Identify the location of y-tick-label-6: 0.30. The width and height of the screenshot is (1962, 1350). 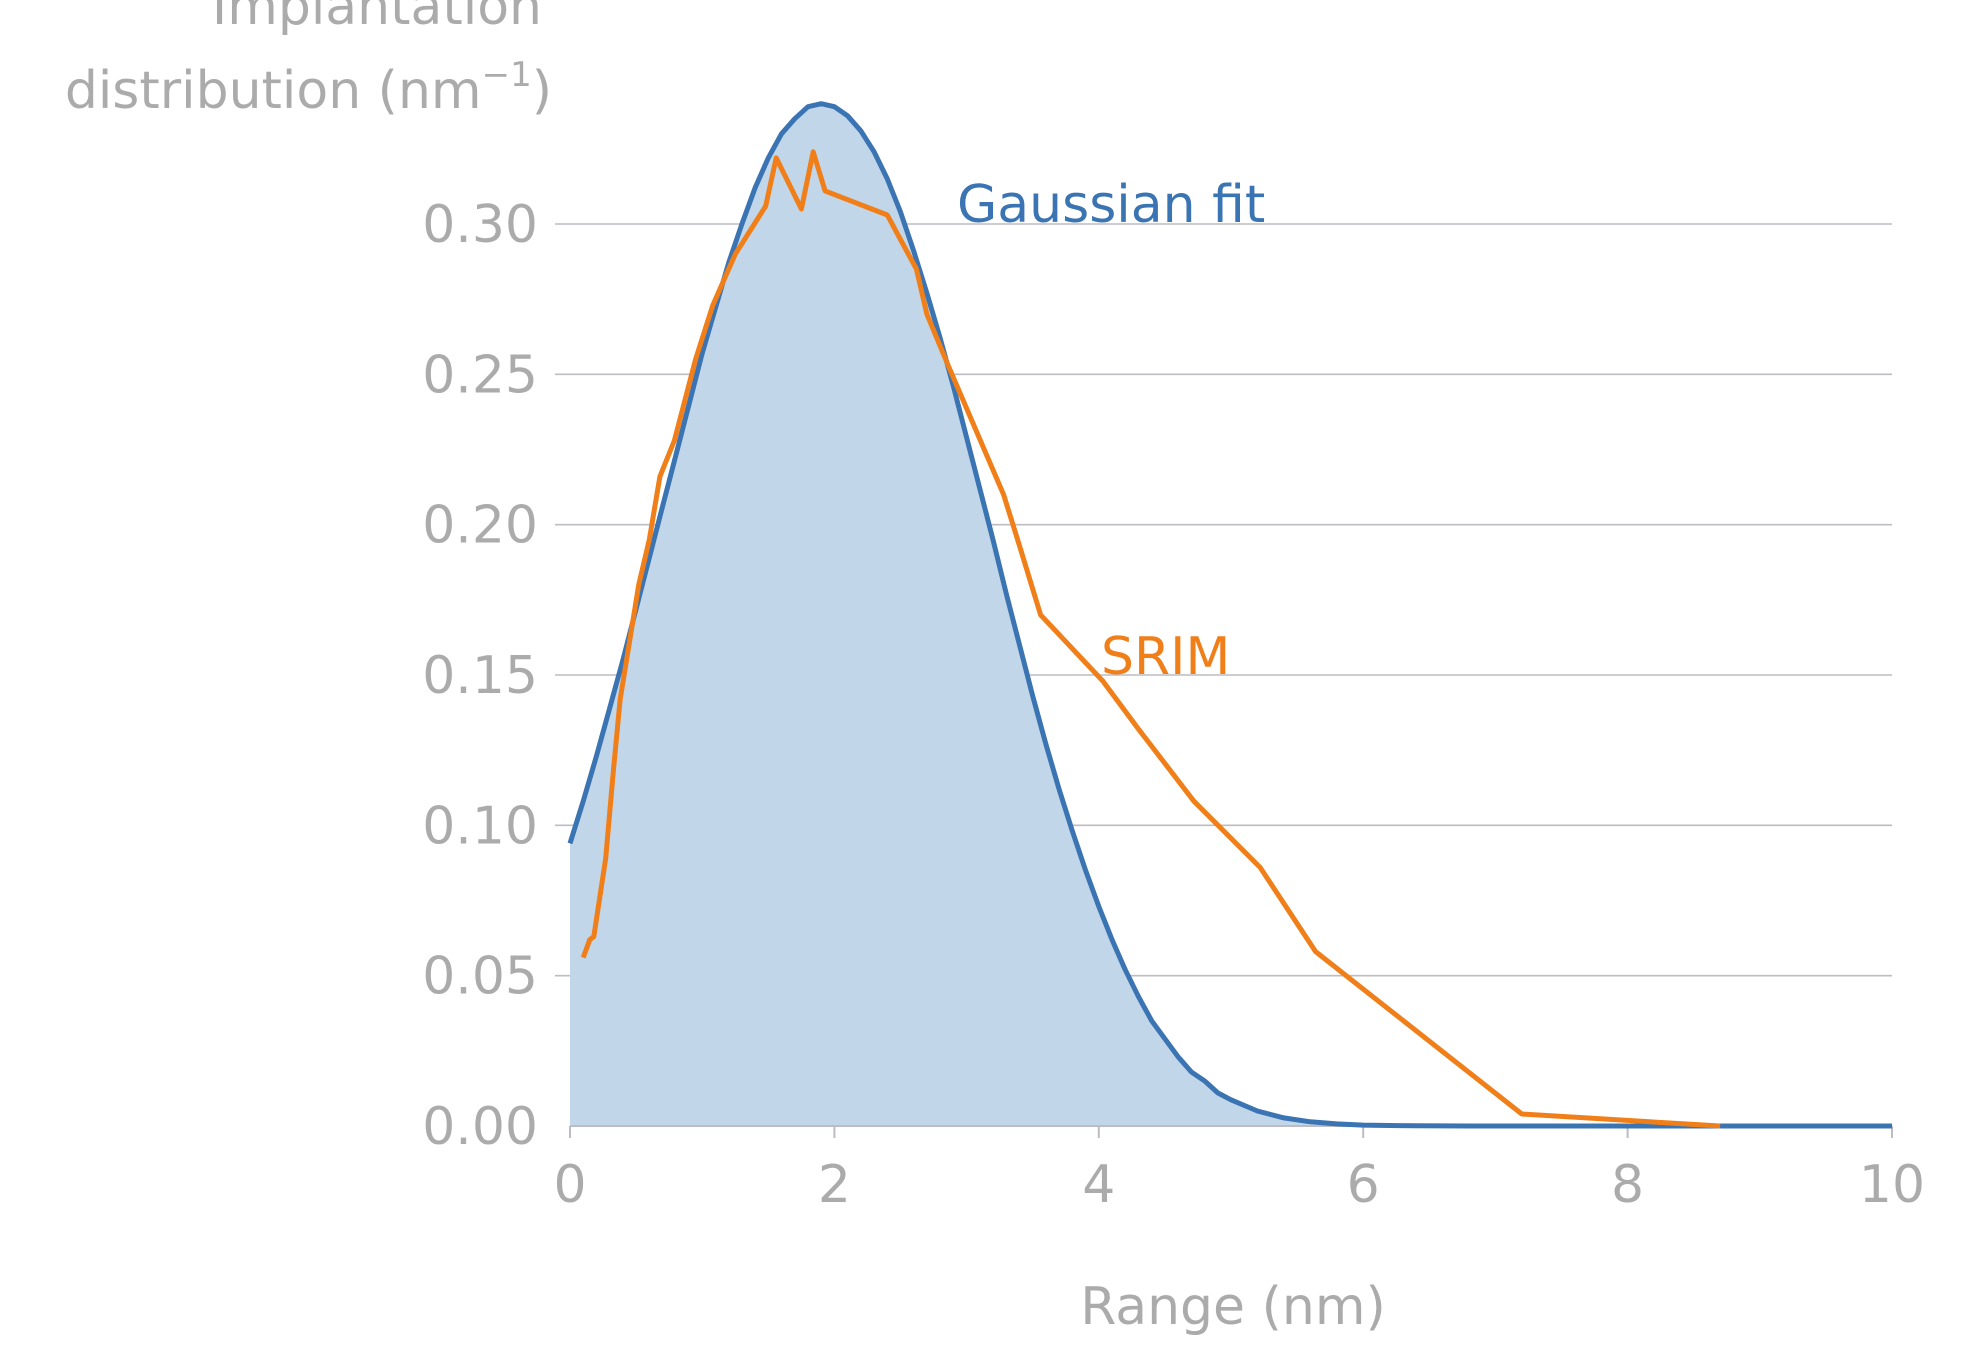
(480, 225).